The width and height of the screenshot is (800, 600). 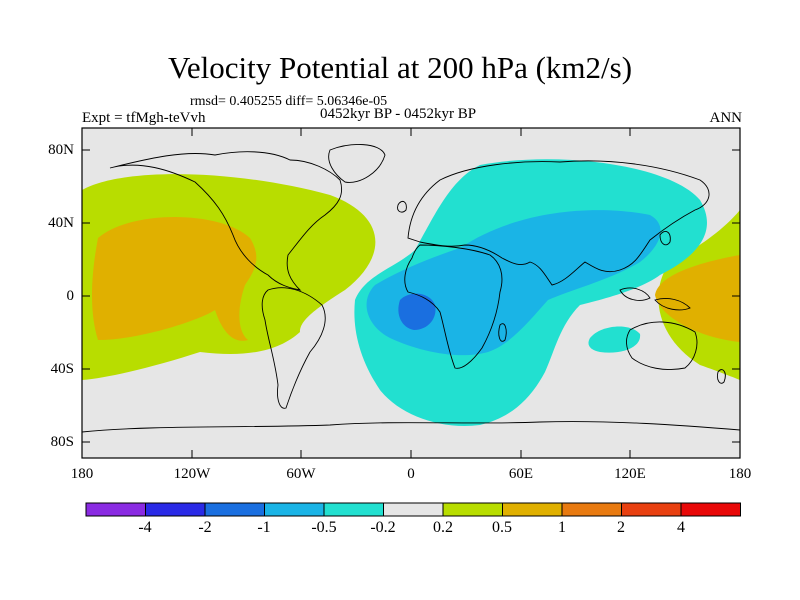 I want to click on colorbar-label: 0.2, so click(x=443, y=527).